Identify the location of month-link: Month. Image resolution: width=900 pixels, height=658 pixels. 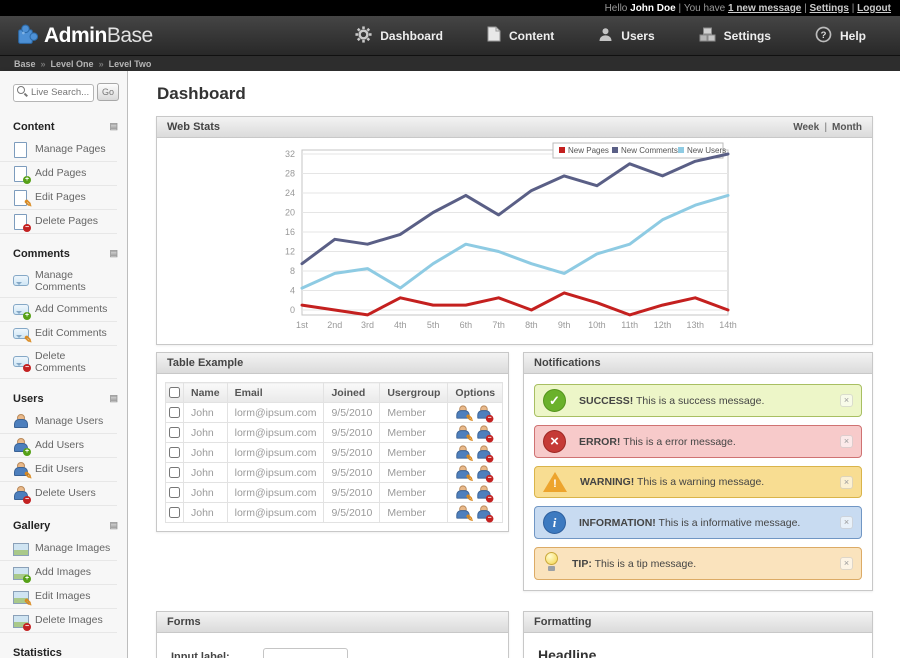
(847, 127).